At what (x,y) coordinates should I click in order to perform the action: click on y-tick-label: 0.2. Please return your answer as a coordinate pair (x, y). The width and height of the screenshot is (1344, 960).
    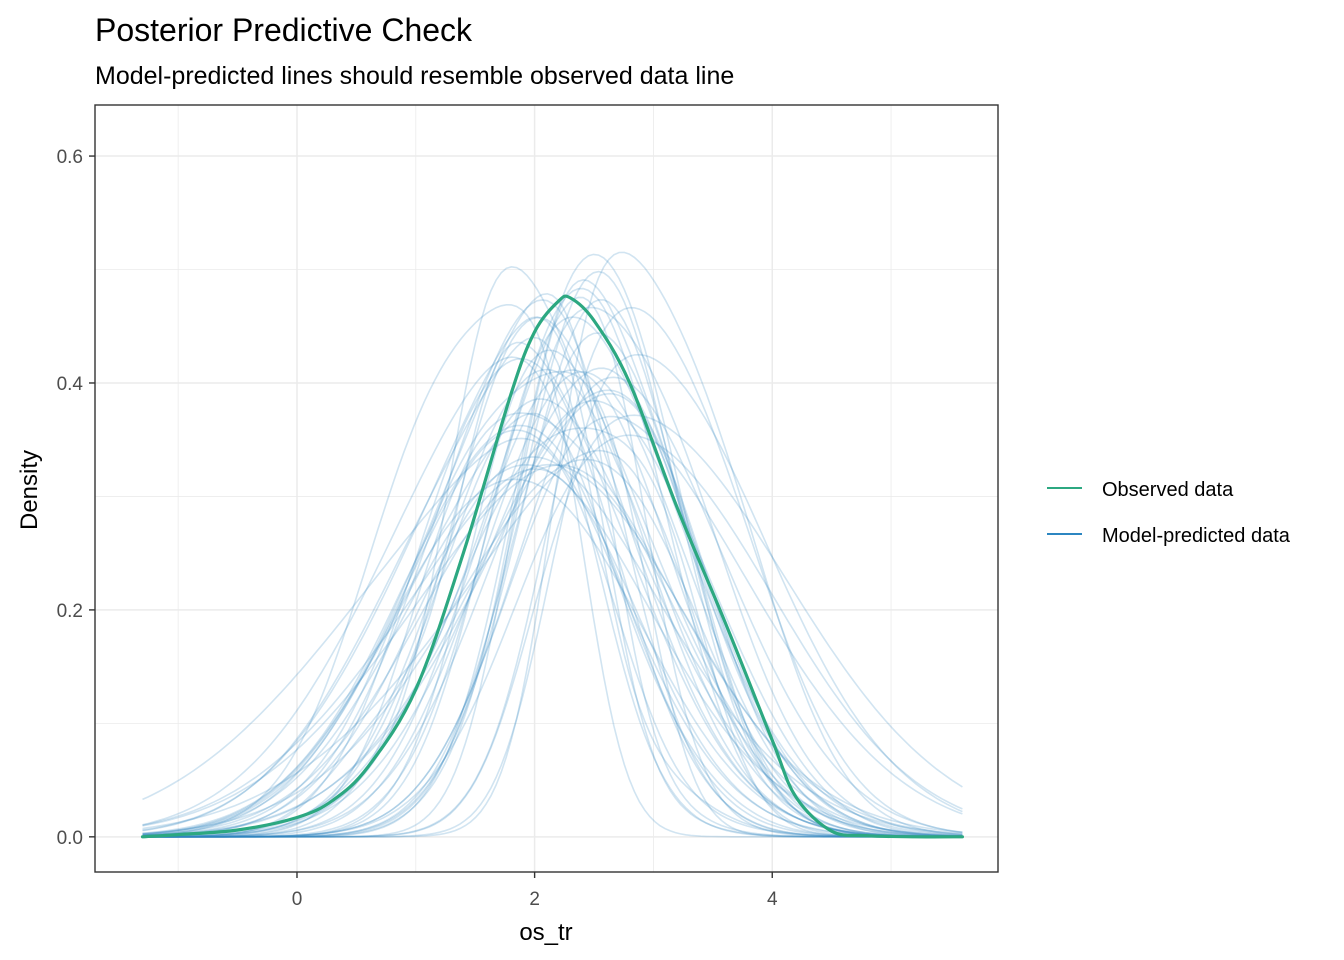
    Looking at the image, I should click on (70, 611).